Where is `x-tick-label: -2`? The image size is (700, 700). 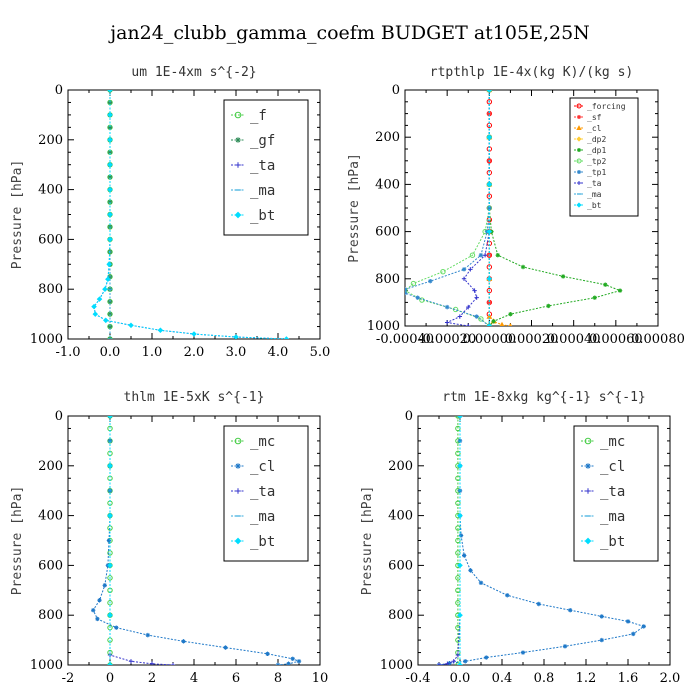 x-tick-label: -2 is located at coordinates (68, 678).